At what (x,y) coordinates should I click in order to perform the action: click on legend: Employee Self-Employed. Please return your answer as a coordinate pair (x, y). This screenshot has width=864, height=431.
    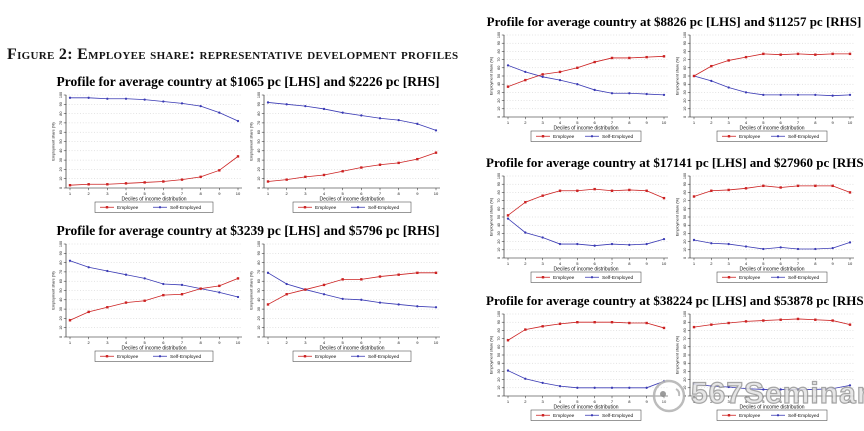
    Looking at the image, I should click on (772, 415).